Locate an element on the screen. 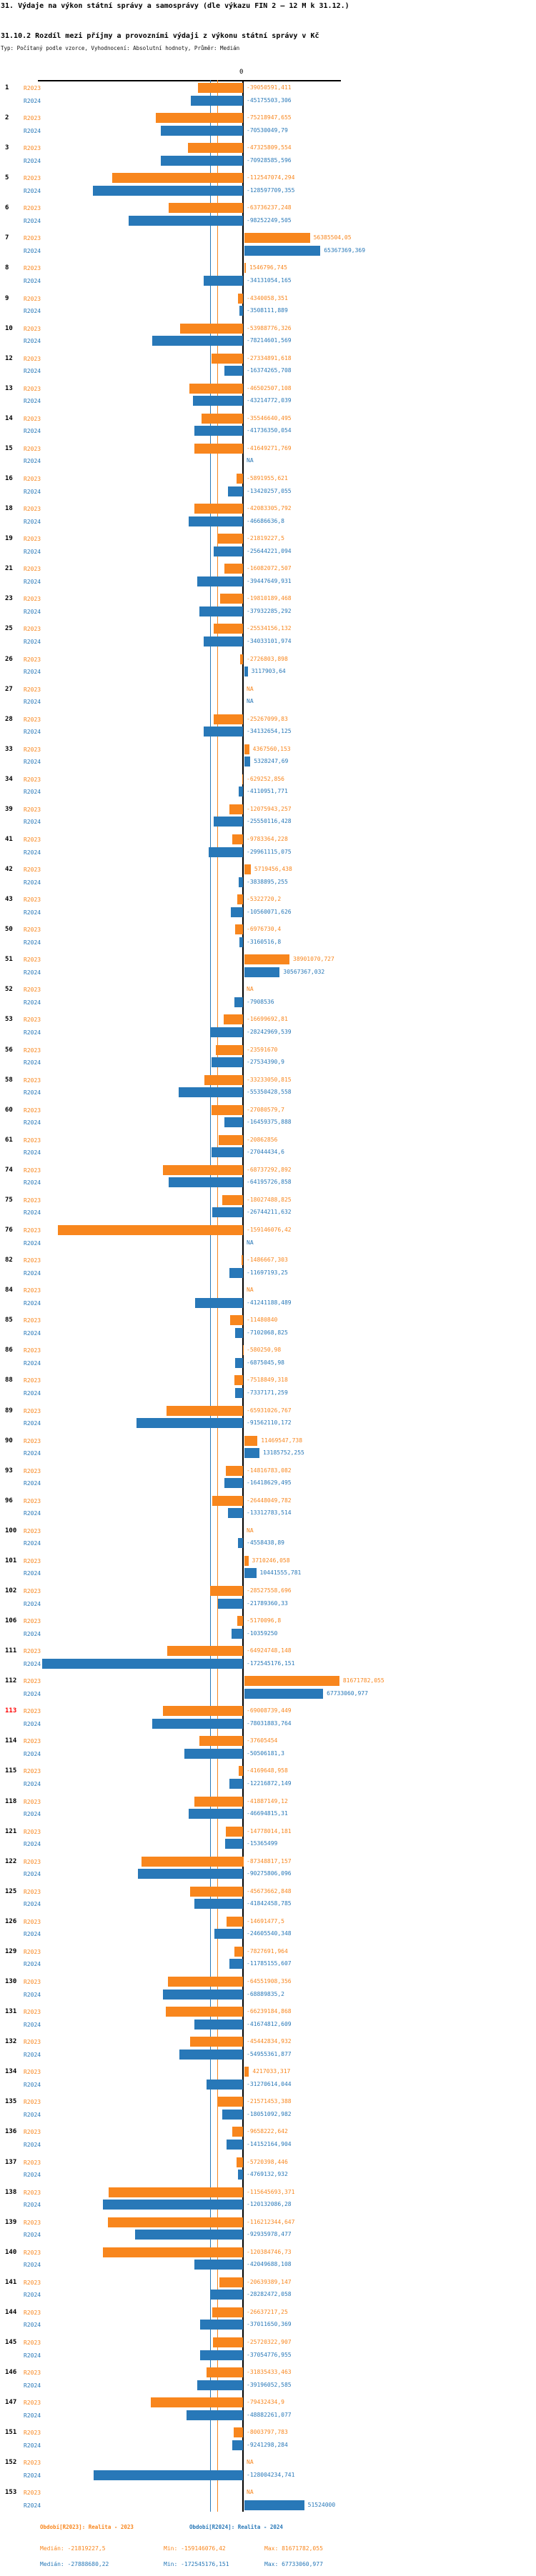 The width and height of the screenshot is (536, 2576). value-label-r2024: -91562110,172 is located at coordinates (269, 1423).